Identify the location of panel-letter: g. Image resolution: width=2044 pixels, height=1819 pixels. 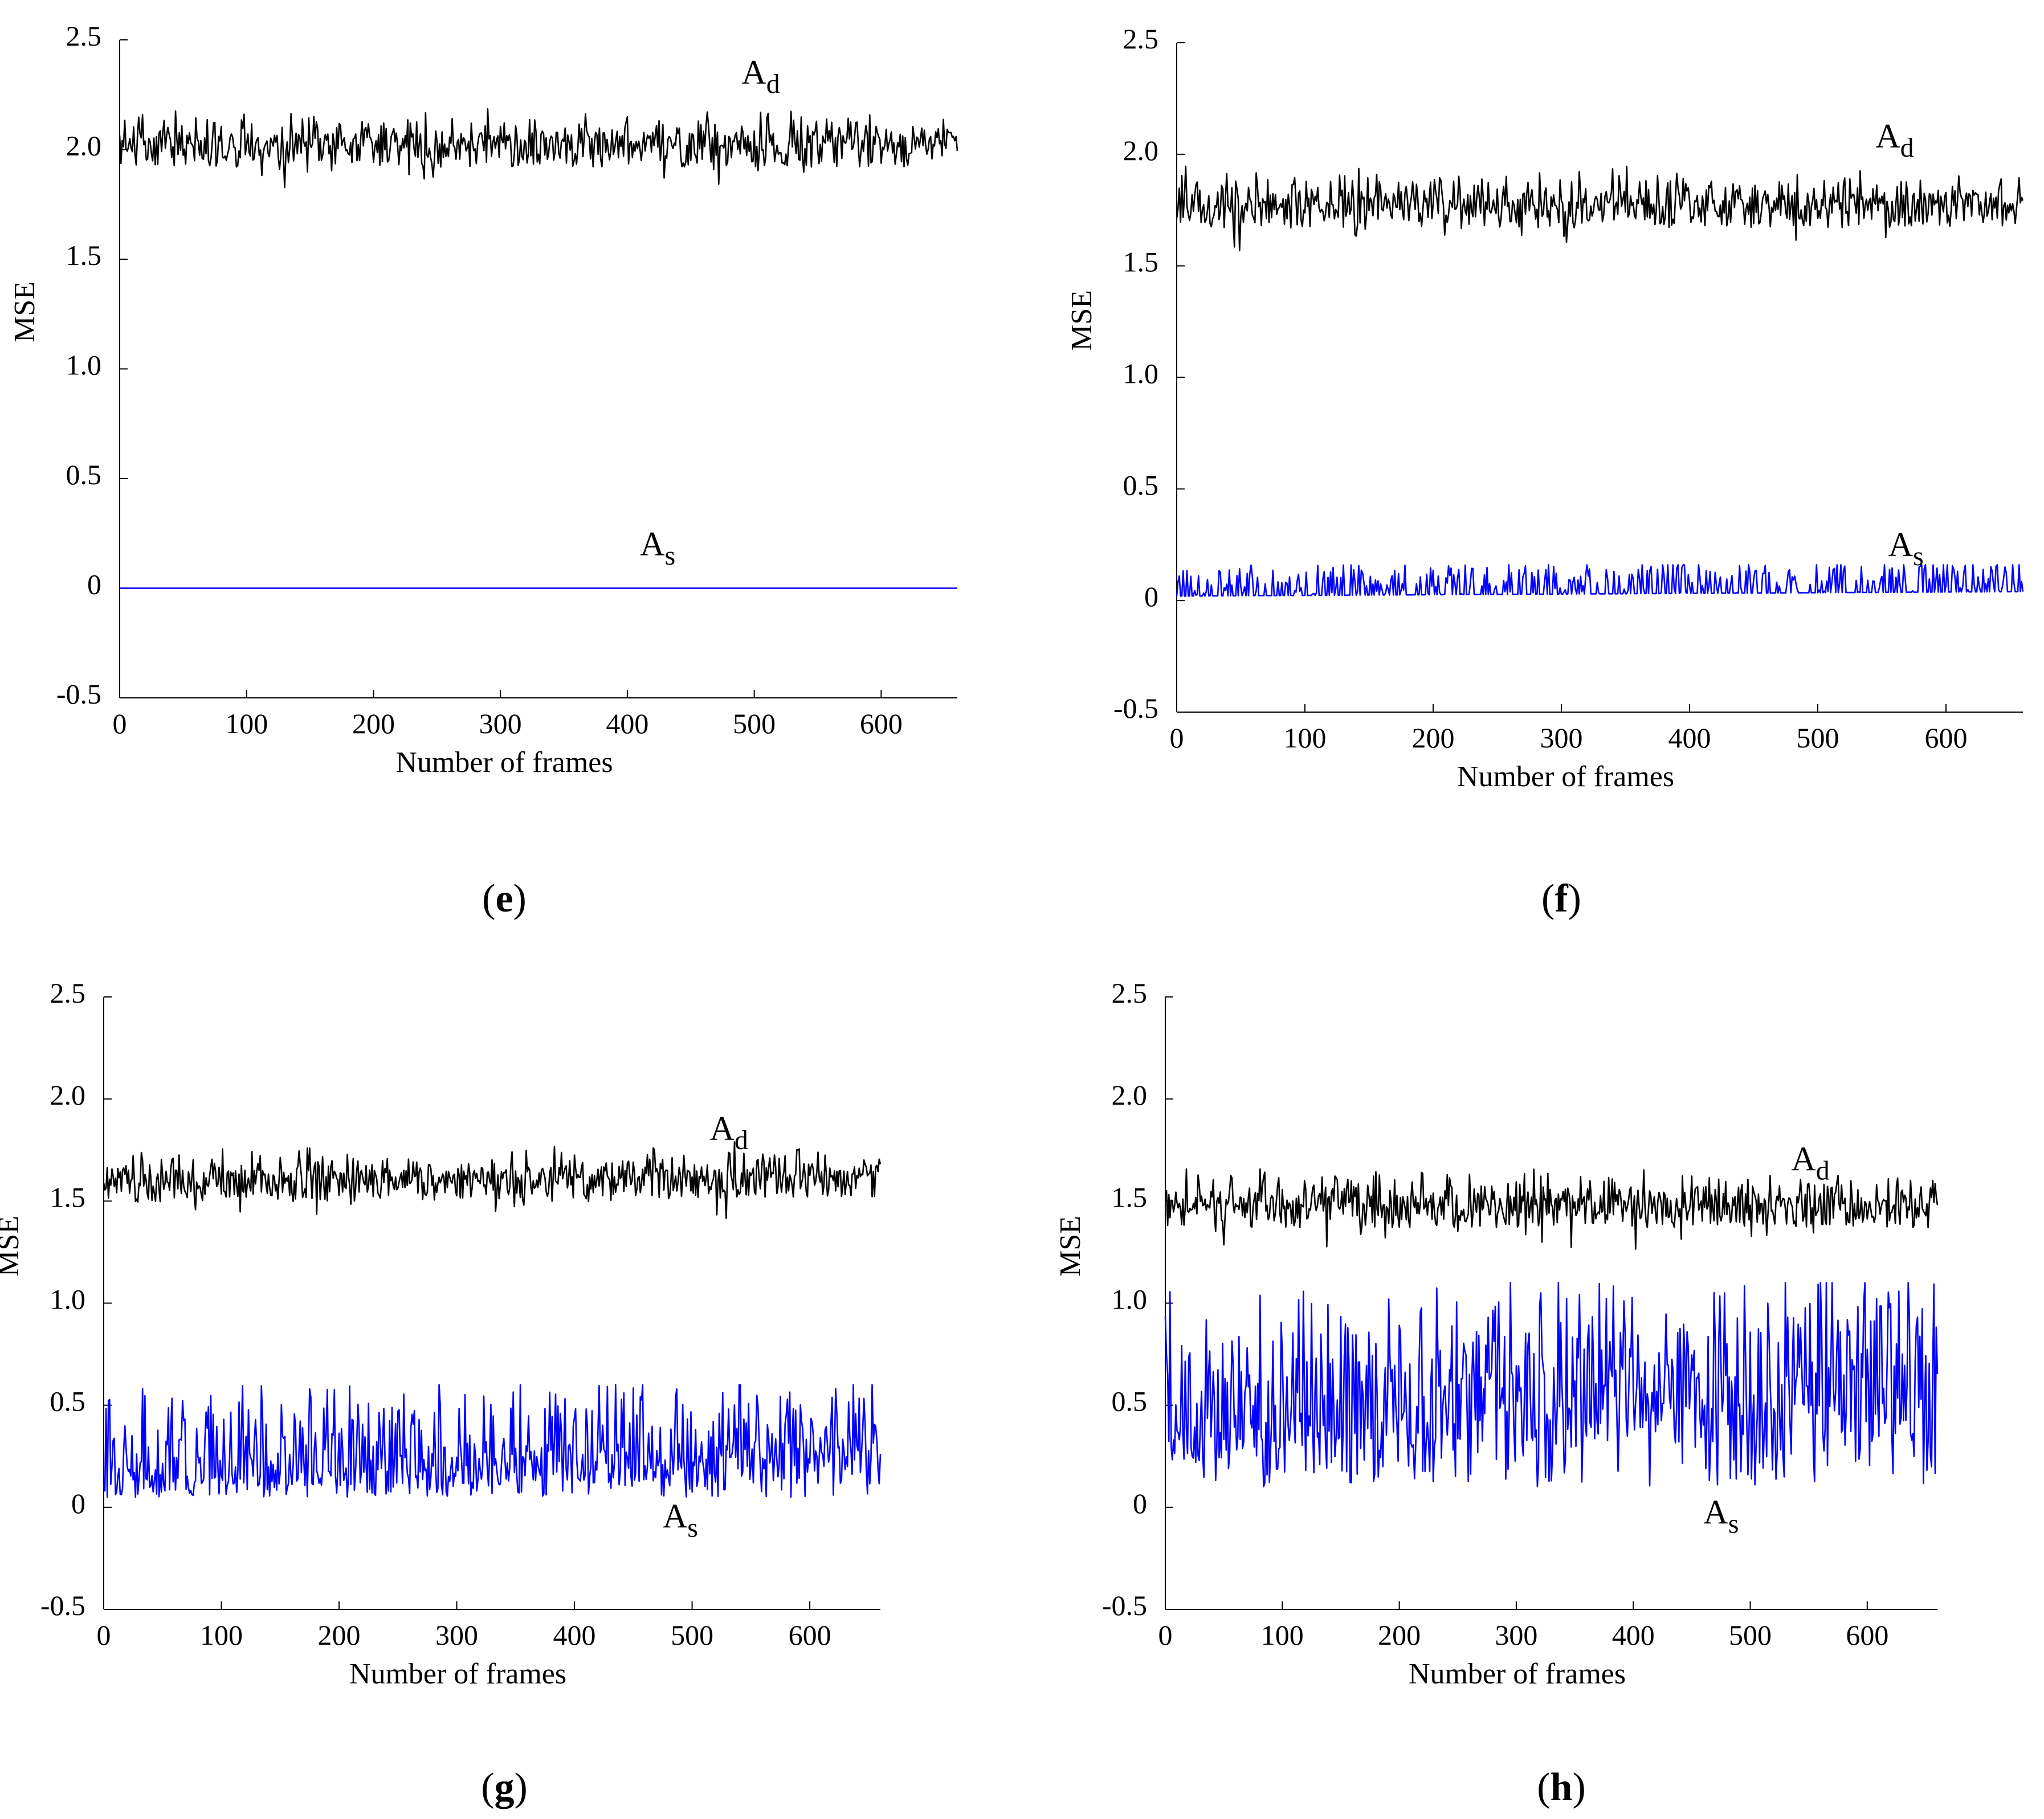
(505, 1787).